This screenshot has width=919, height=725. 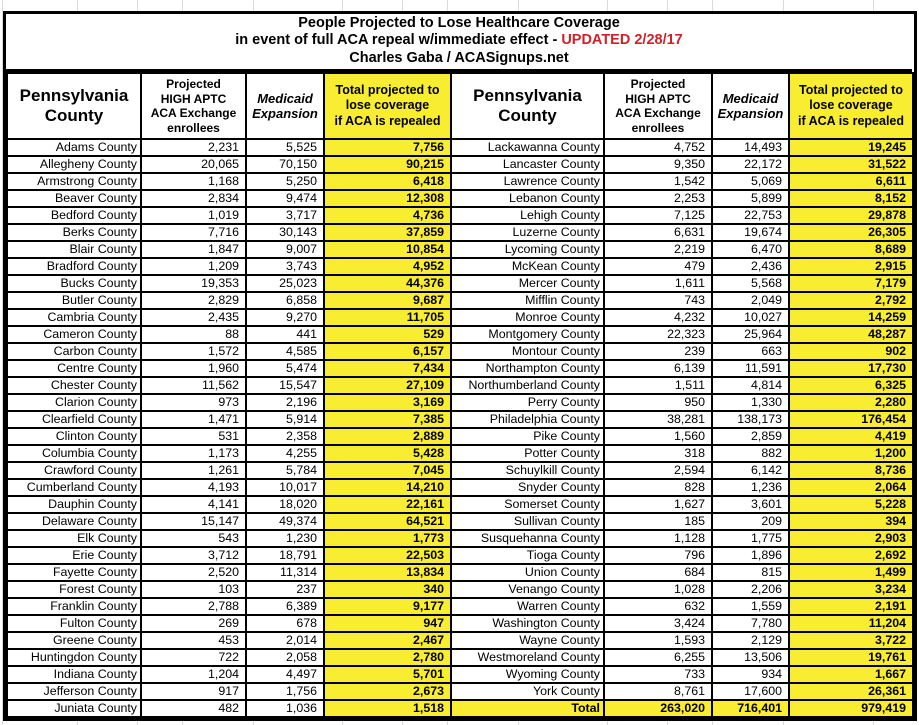 What do you see at coordinates (193, 488) in the screenshot?
I see `aptc-cell: 4,193` at bounding box center [193, 488].